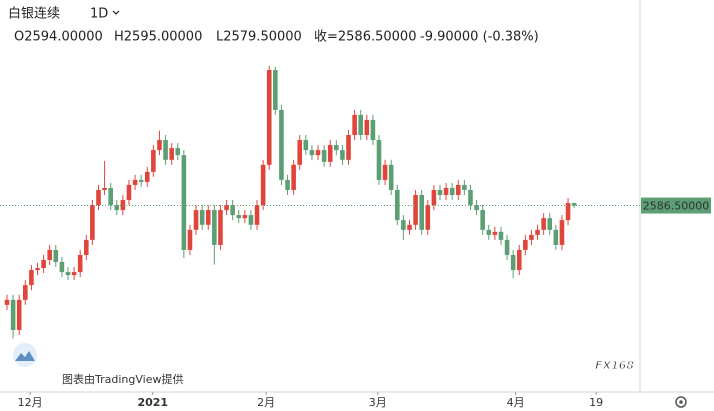 This screenshot has height=411, width=714. Describe the element at coordinates (378, 402) in the screenshot. I see `x-tick-label: 3月` at that location.